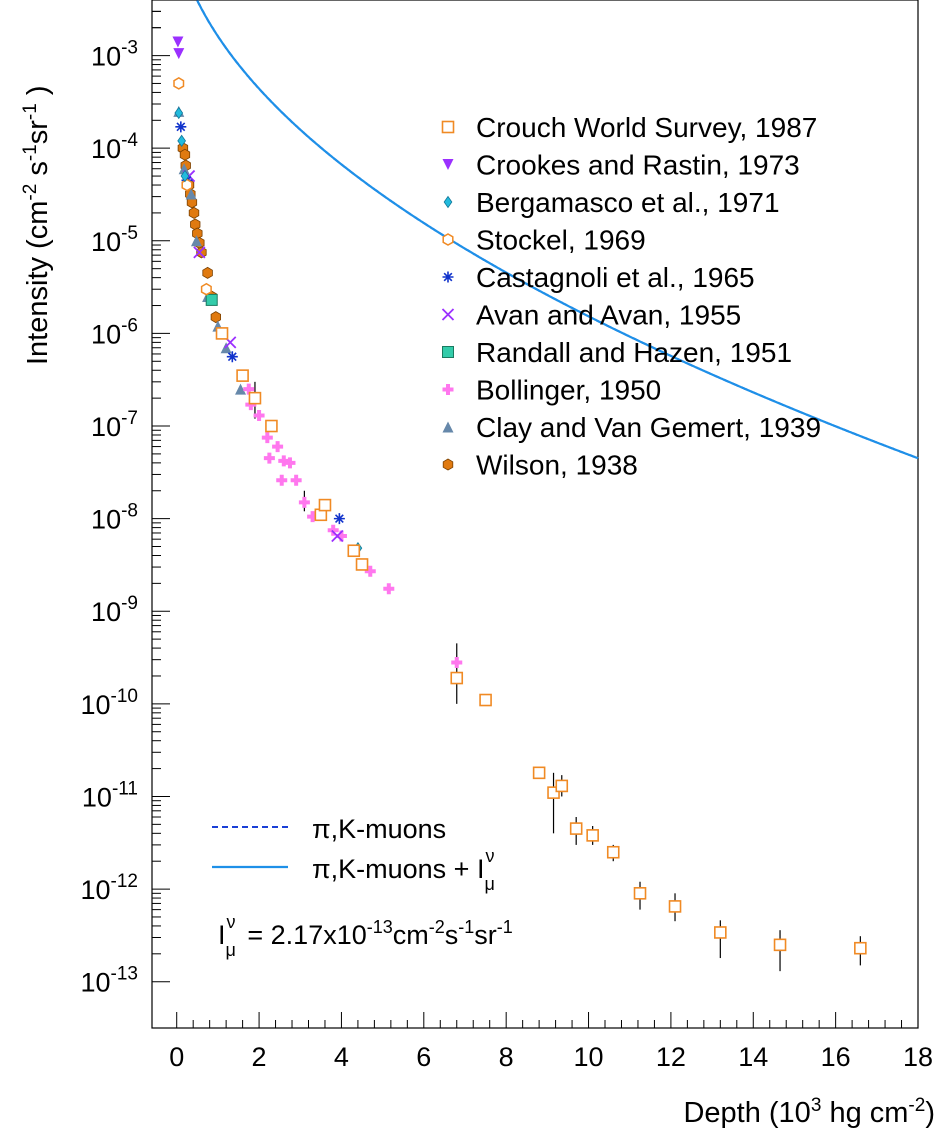 This screenshot has height=1133, width=941. I want to click on y-tick-label: 10⁻⁵, so click(114, 240).